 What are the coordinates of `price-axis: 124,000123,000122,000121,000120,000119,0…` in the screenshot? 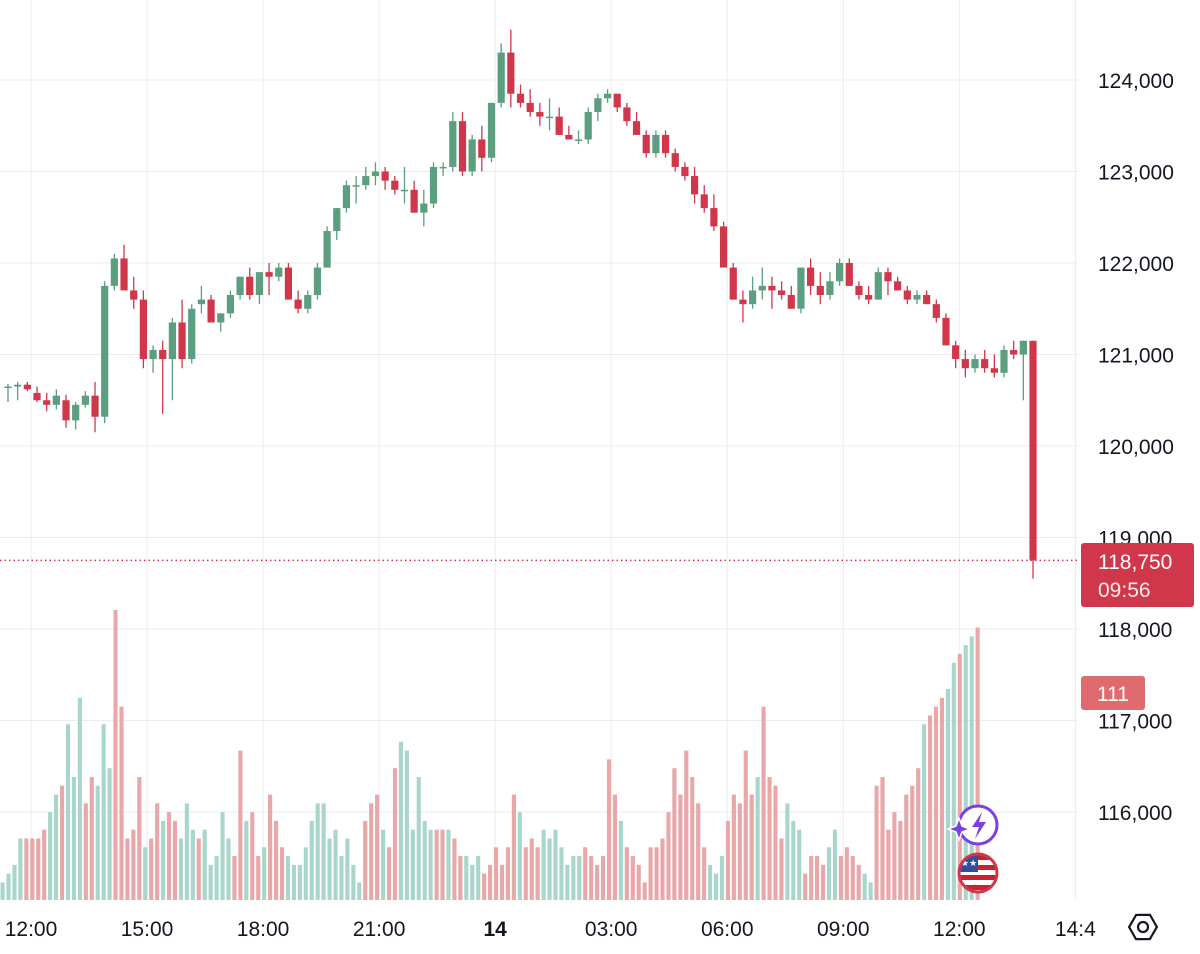 It's located at (1136, 447).